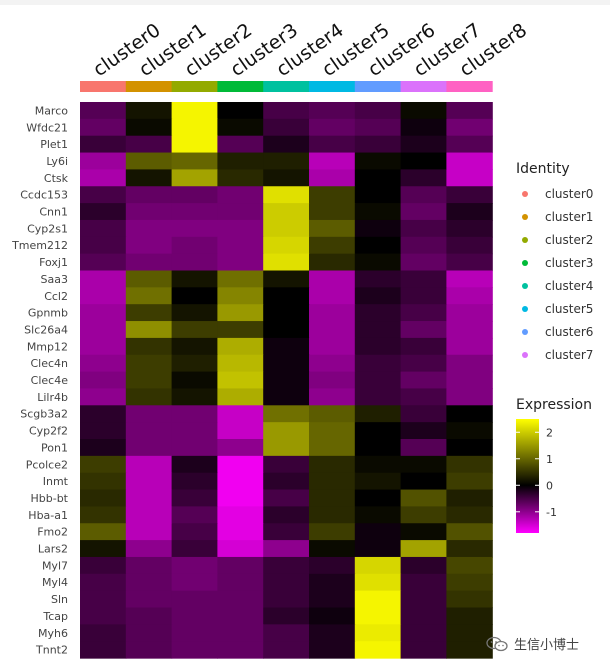 This screenshot has height=671, width=610. Describe the element at coordinates (286, 448) in the screenshot. I see `heatmap-cell-Pon1-cluster4` at that location.